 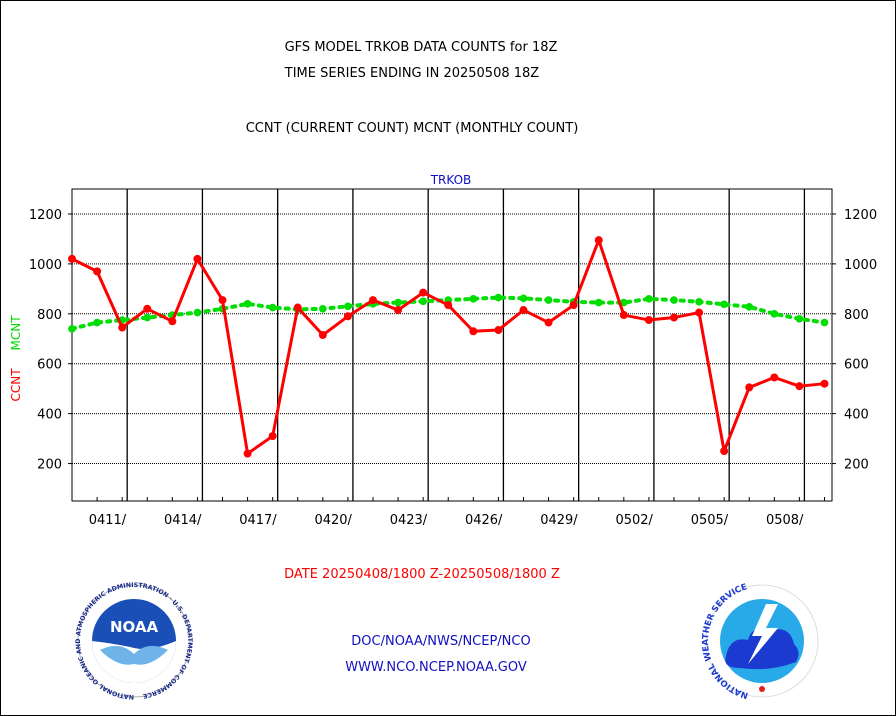 I want to click on x-tick-label: 0420/, so click(x=333, y=520).